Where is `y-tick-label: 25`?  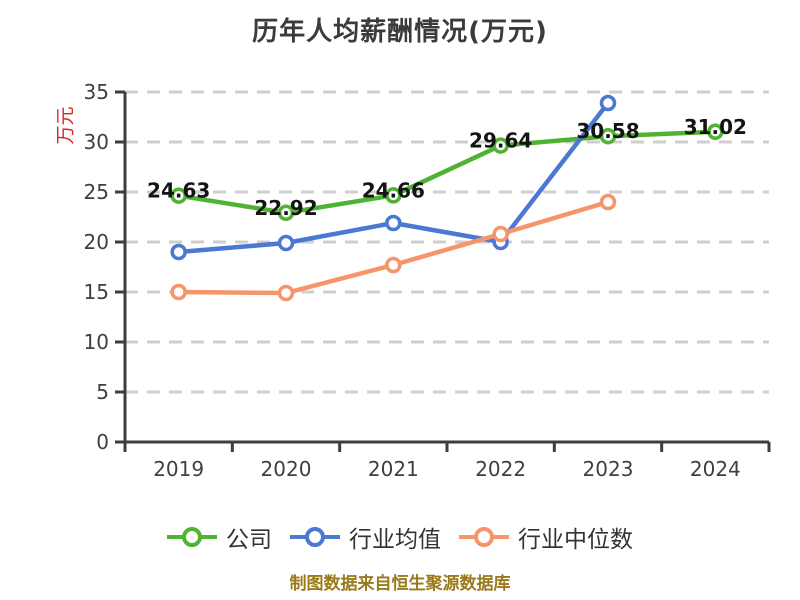 y-tick-label: 25 is located at coordinates (96, 192).